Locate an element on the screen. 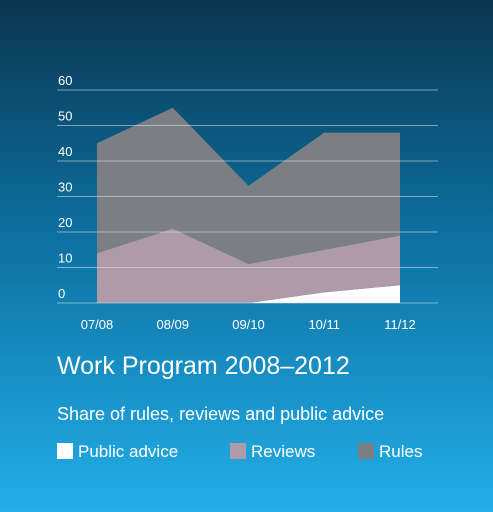  x-tick-label: 11/12 is located at coordinates (400, 324).